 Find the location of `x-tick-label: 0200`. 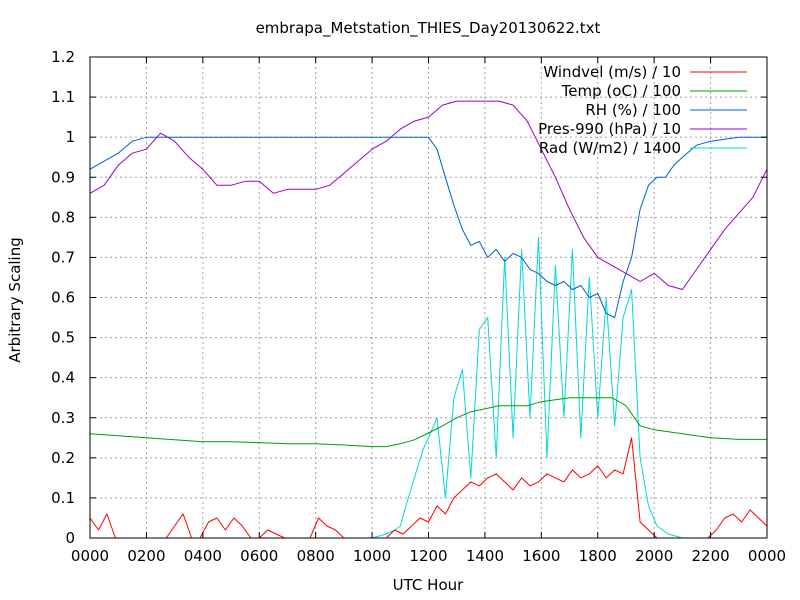

x-tick-label: 0200 is located at coordinates (146, 556).